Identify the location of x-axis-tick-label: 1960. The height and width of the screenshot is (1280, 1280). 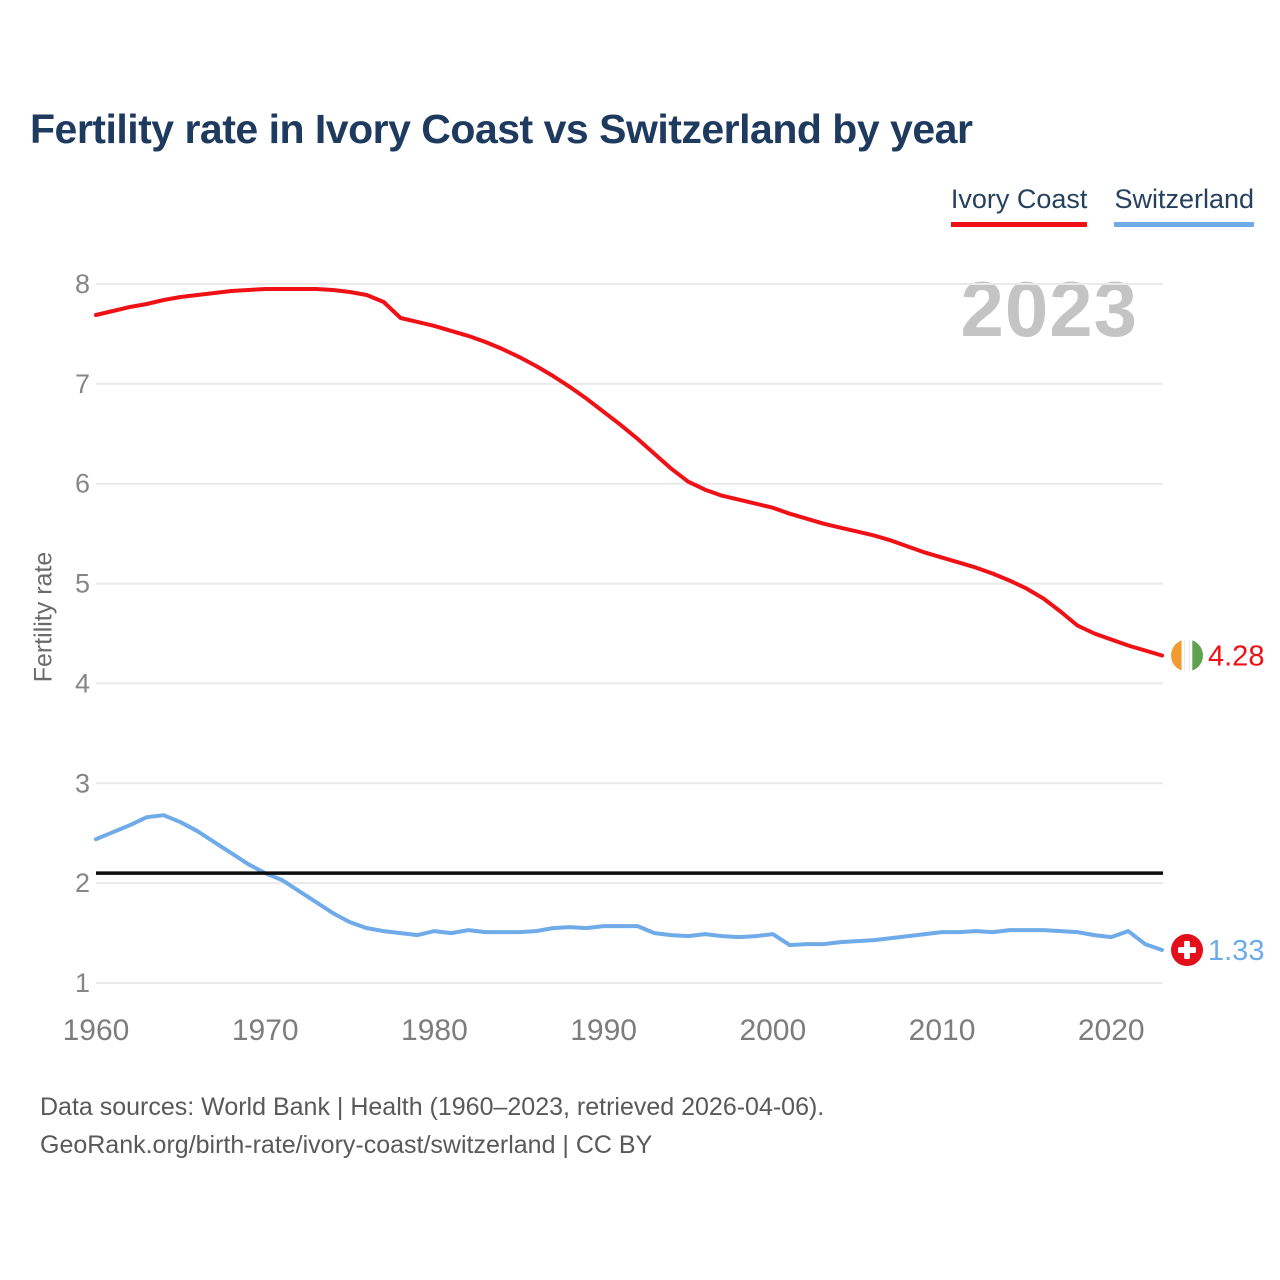
(96, 1030).